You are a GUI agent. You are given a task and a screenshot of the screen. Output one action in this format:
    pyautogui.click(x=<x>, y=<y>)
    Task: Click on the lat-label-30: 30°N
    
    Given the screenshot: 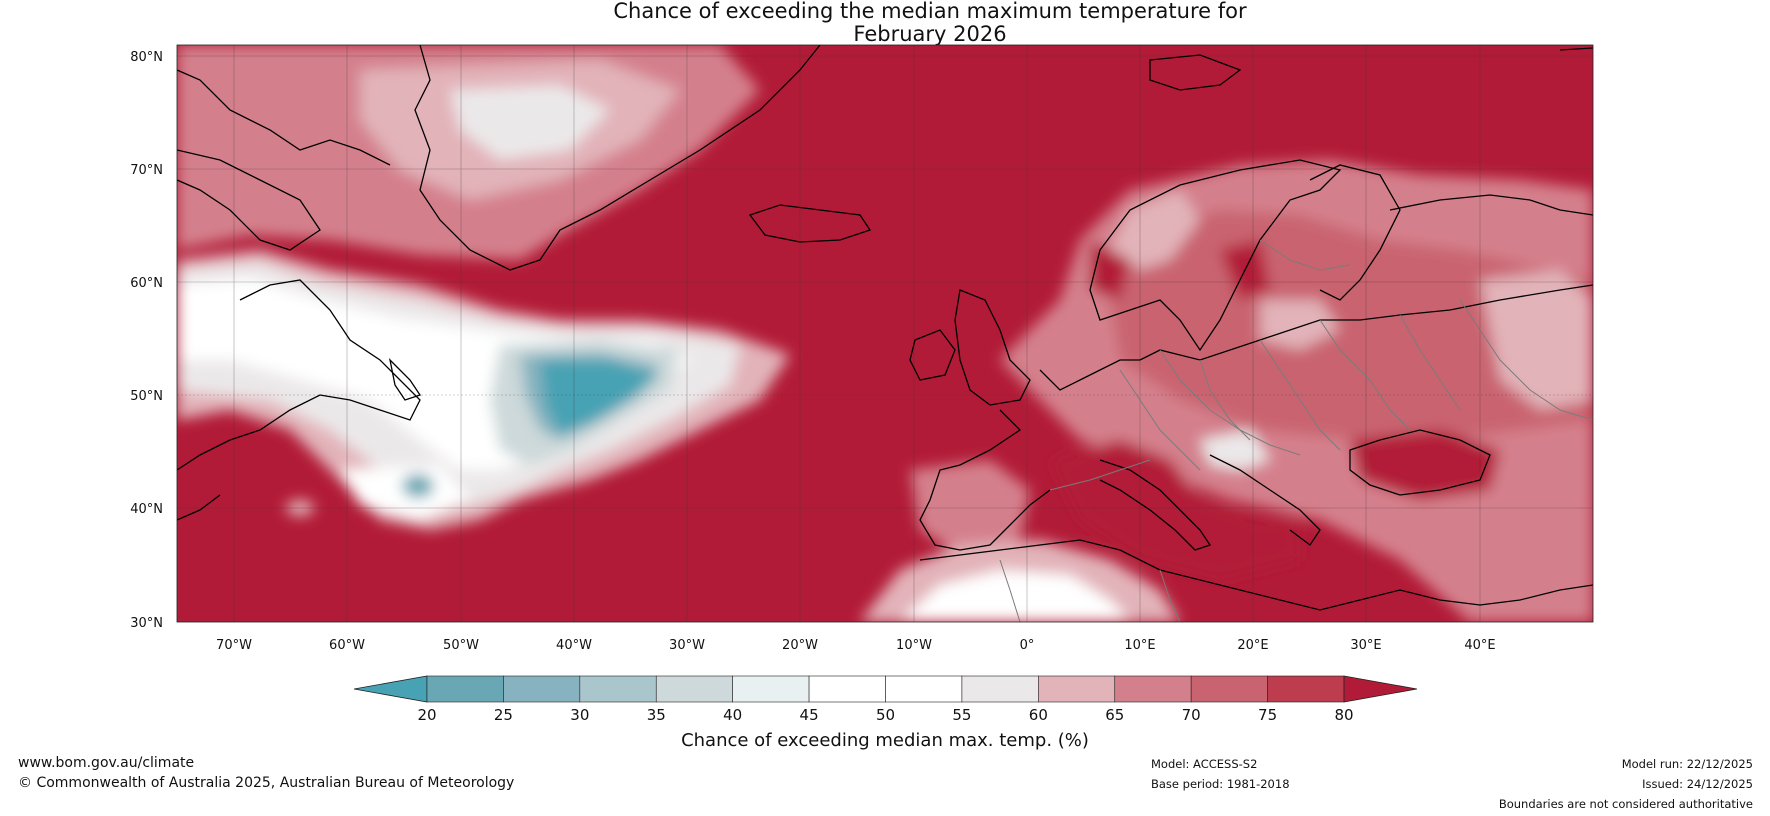 What is the action you would take?
    pyautogui.click(x=146, y=623)
    